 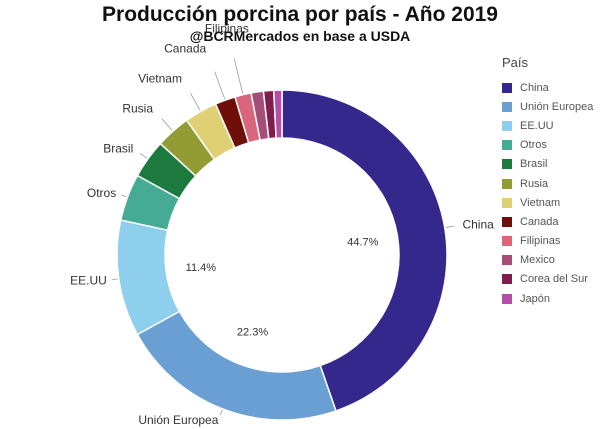 I want to click on chart-title: Producción porcina por país - Año 2019, so click(x=300, y=14).